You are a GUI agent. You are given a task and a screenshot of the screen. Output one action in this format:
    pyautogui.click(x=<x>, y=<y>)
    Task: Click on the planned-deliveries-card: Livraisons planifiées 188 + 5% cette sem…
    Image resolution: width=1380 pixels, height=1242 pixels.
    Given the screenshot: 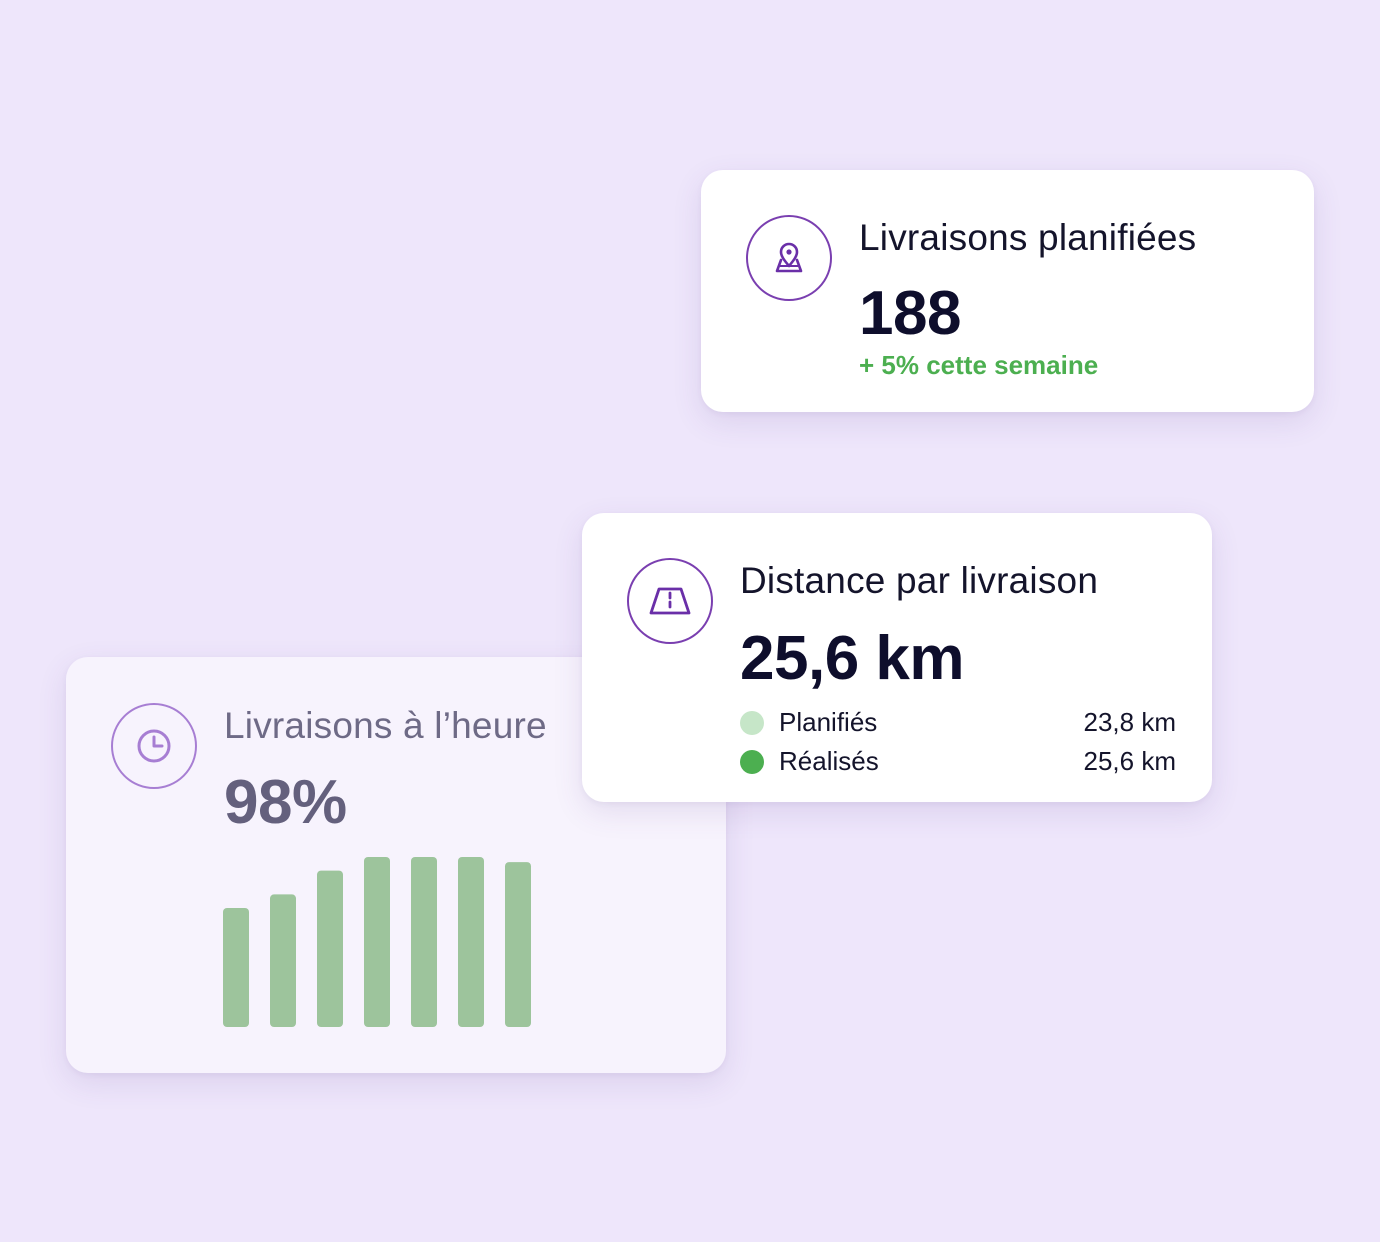 What is the action you would take?
    pyautogui.click(x=1007, y=291)
    